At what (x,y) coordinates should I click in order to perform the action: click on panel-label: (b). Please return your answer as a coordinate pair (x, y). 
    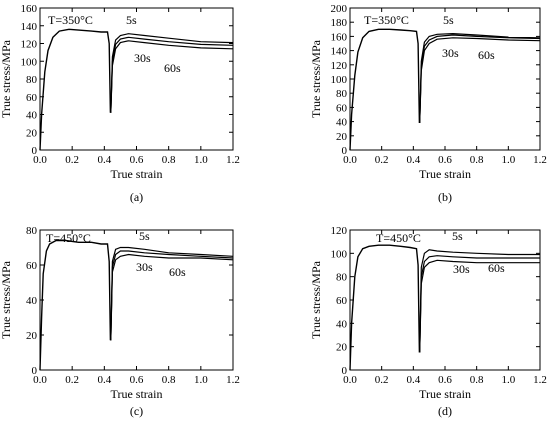
    Looking at the image, I should click on (445, 197).